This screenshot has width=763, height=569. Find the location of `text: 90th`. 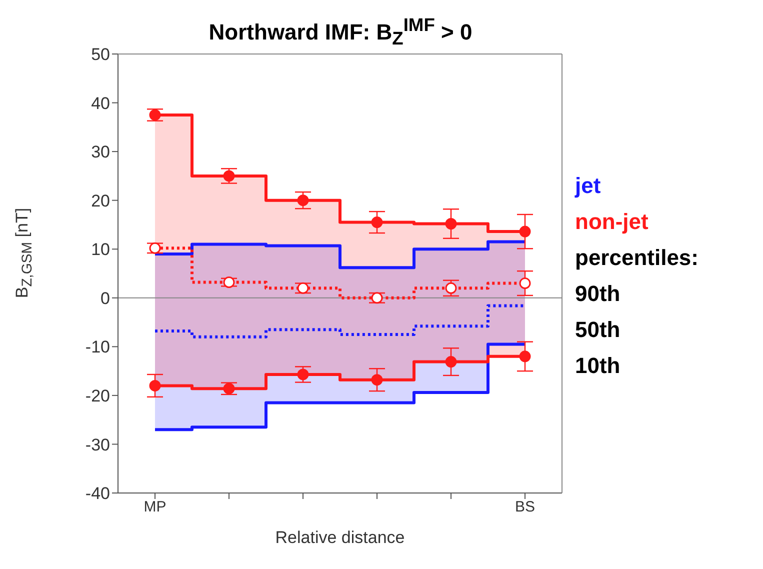

text: 90th is located at coordinates (598, 294).